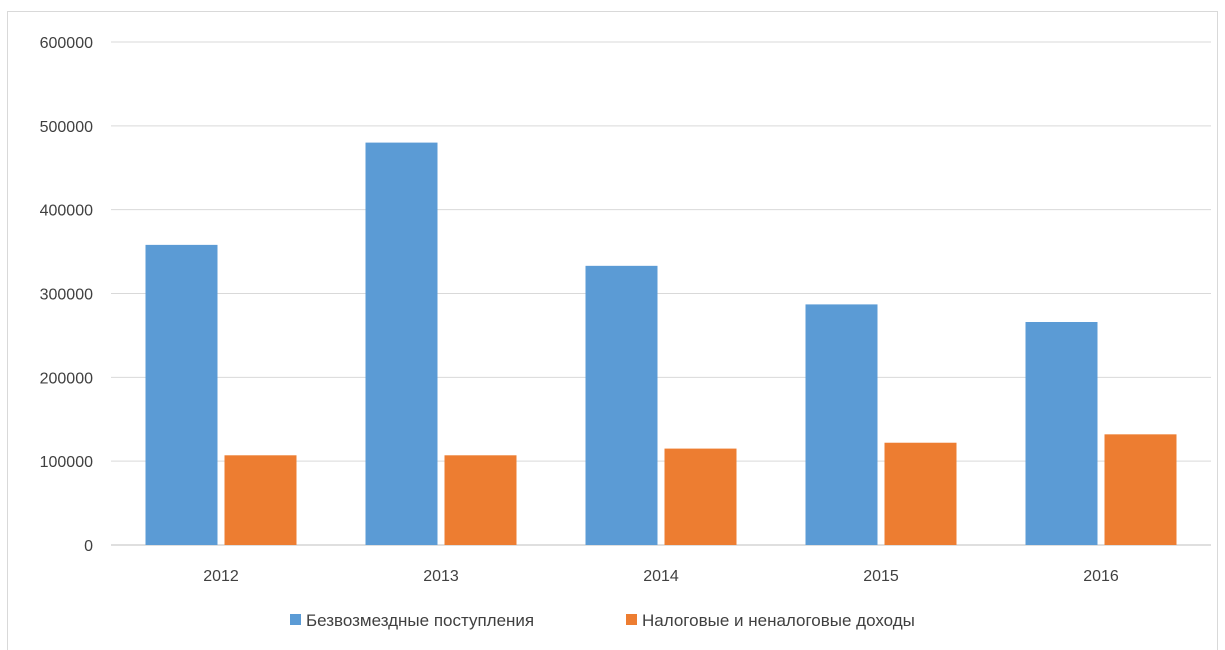 The height and width of the screenshot is (650, 1225). What do you see at coordinates (181, 395) in the screenshot?
I see `bar-bezvozmezdnye-2012` at bounding box center [181, 395].